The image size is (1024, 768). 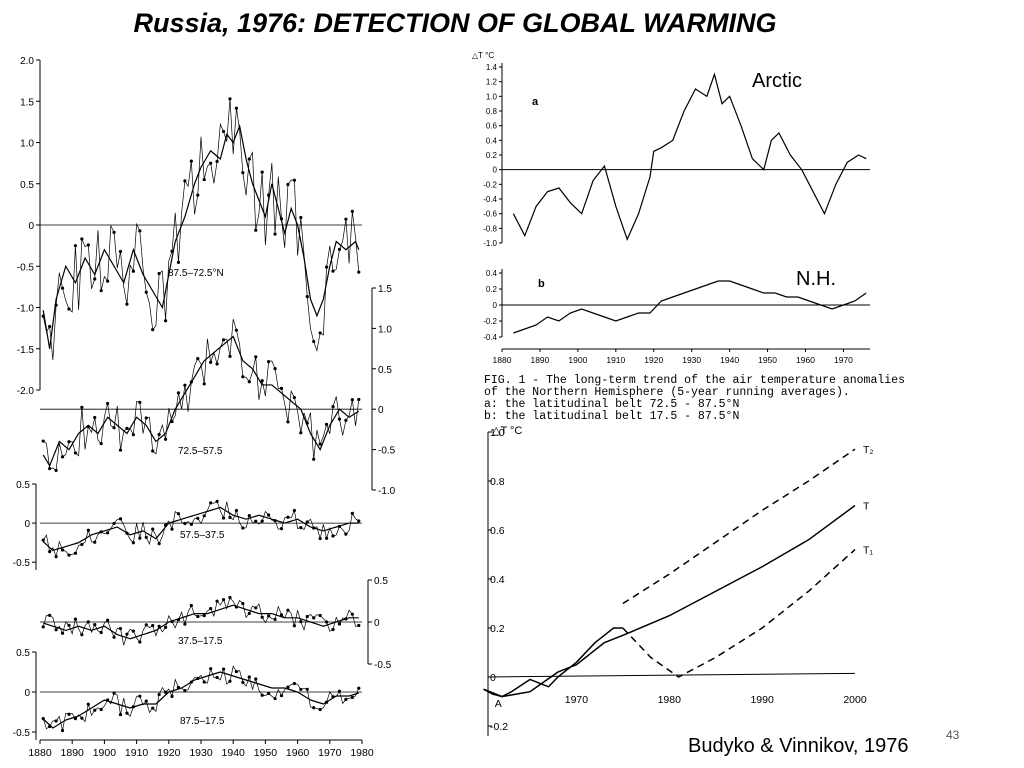 What do you see at coordinates (497, 629) in the screenshot?
I see `forecast-y-tick-label: 0.2` at bounding box center [497, 629].